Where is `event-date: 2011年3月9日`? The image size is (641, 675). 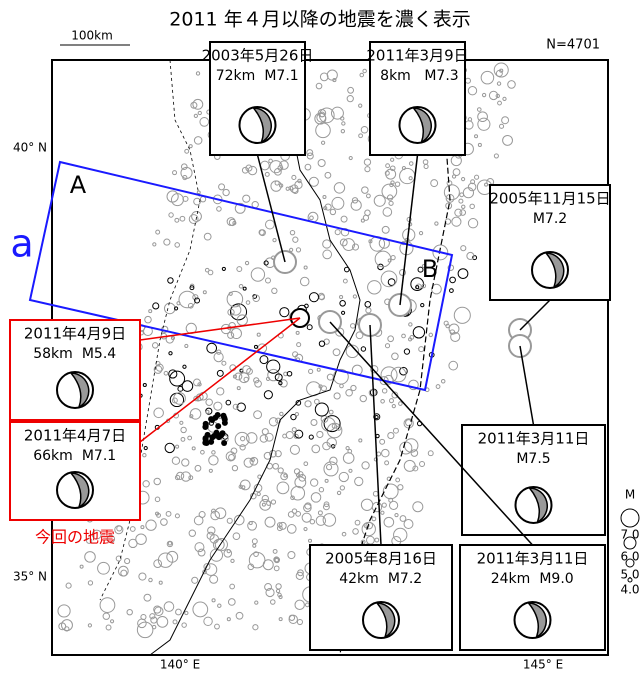 event-date: 2011年3月9日 is located at coordinates (417, 56).